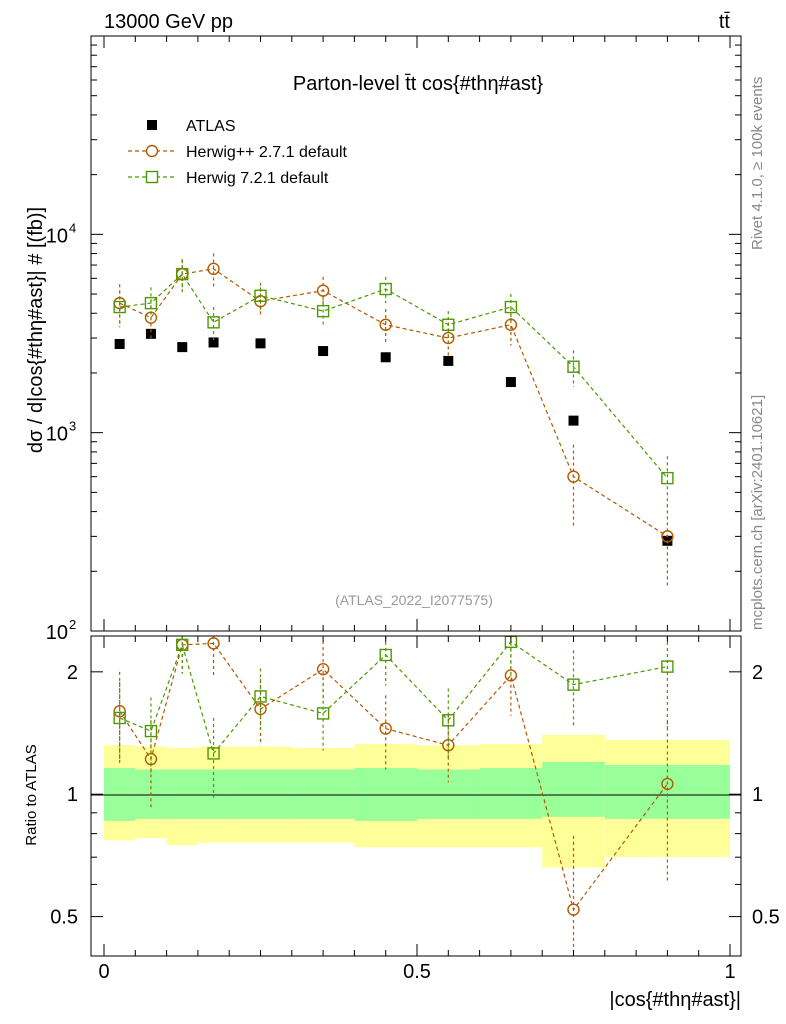 This screenshot has height=1024, width=786. I want to click on y-tick-label-ratio-right: 1, so click(757, 795).